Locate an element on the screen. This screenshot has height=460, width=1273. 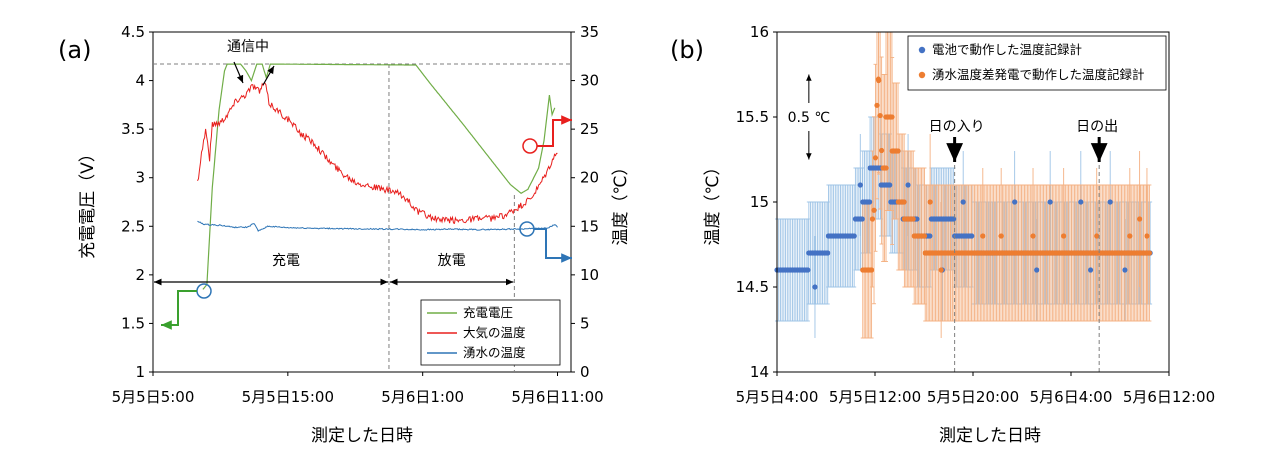
y-axis-label-b: 温度（℃） is located at coordinates (713, 201).